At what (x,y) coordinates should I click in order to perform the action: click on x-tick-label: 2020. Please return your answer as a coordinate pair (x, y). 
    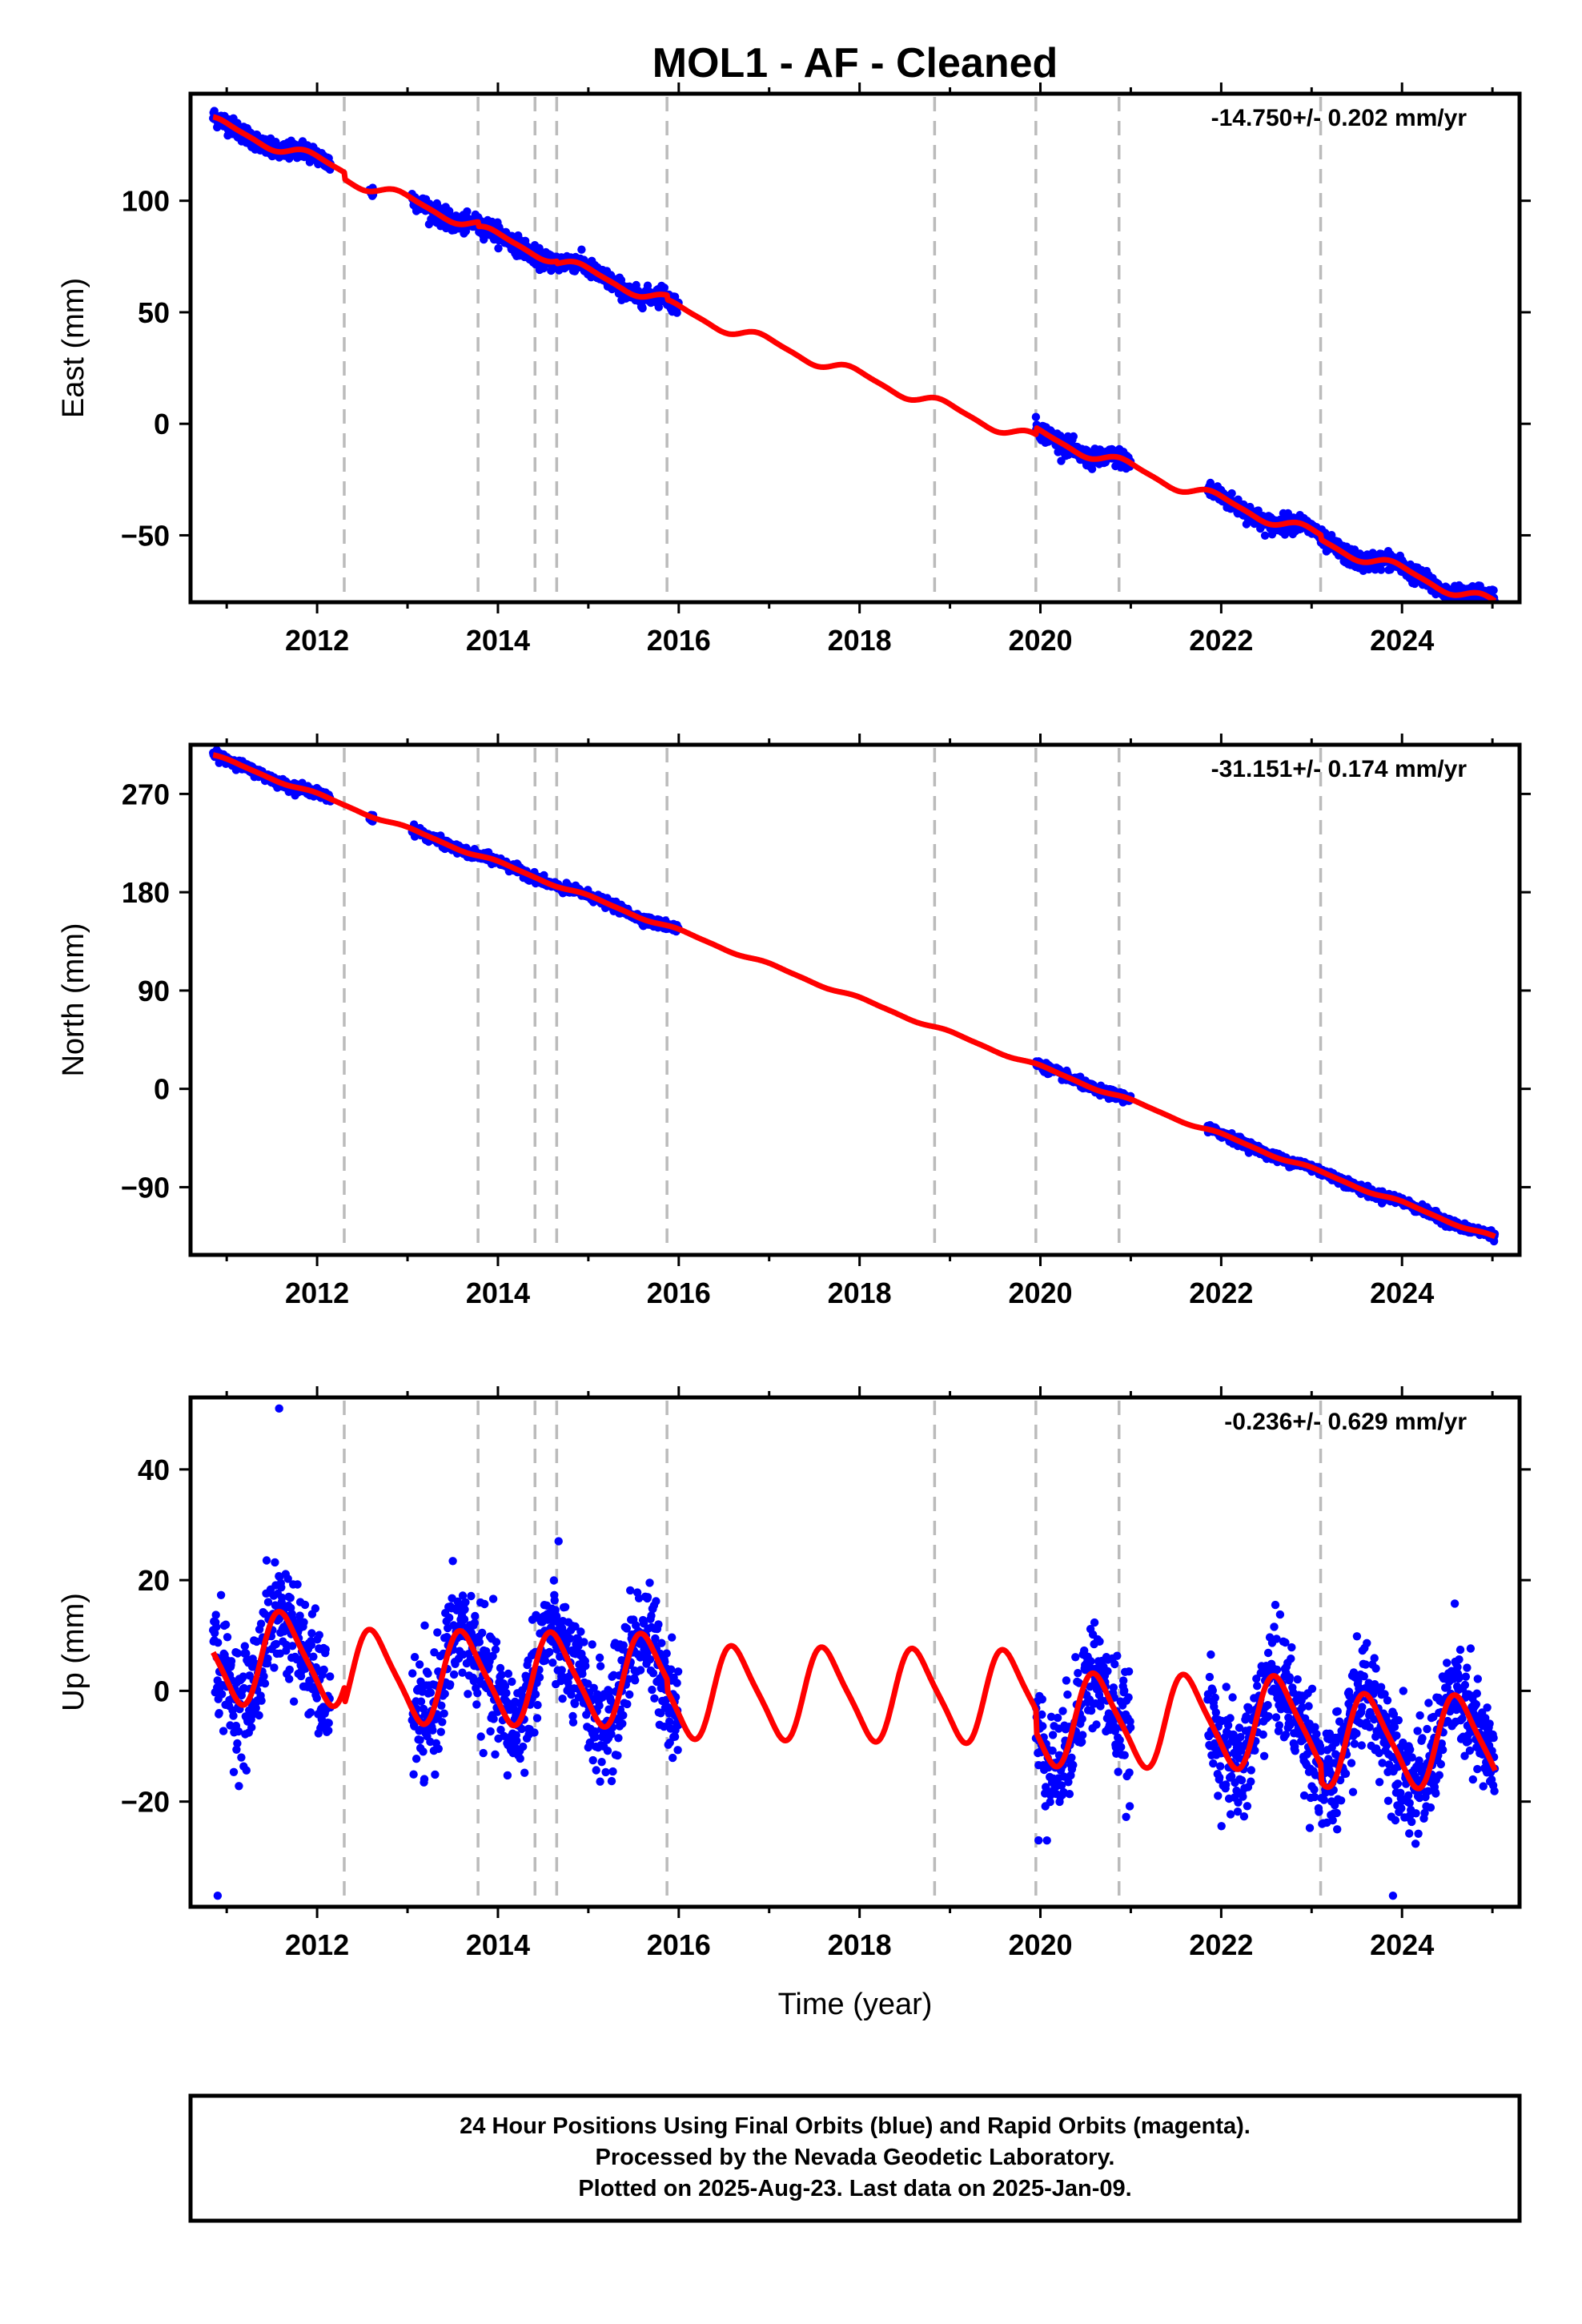
    Looking at the image, I should click on (1040, 1293).